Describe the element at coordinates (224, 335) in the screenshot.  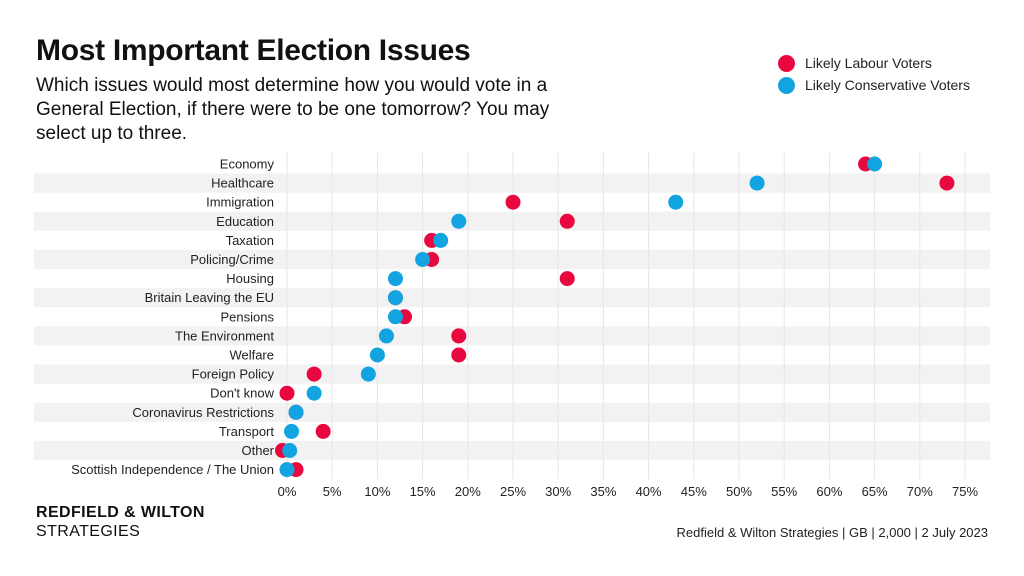
I see `category-label: The Environment` at that location.